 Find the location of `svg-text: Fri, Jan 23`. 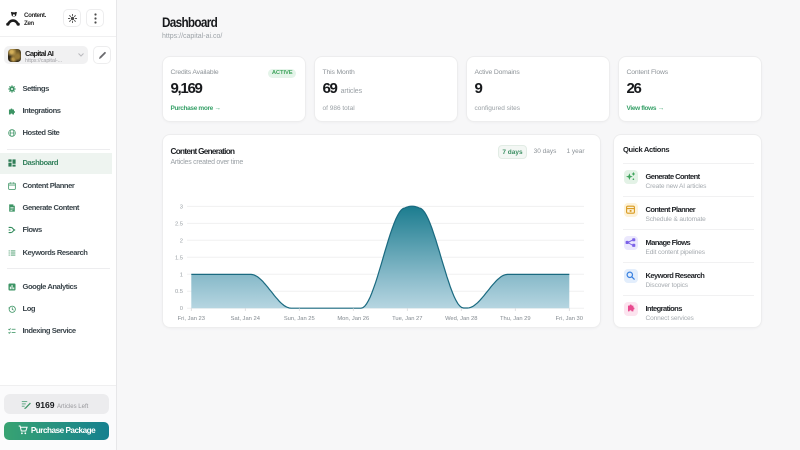

svg-text: Fri, Jan 23 is located at coordinates (191, 319).